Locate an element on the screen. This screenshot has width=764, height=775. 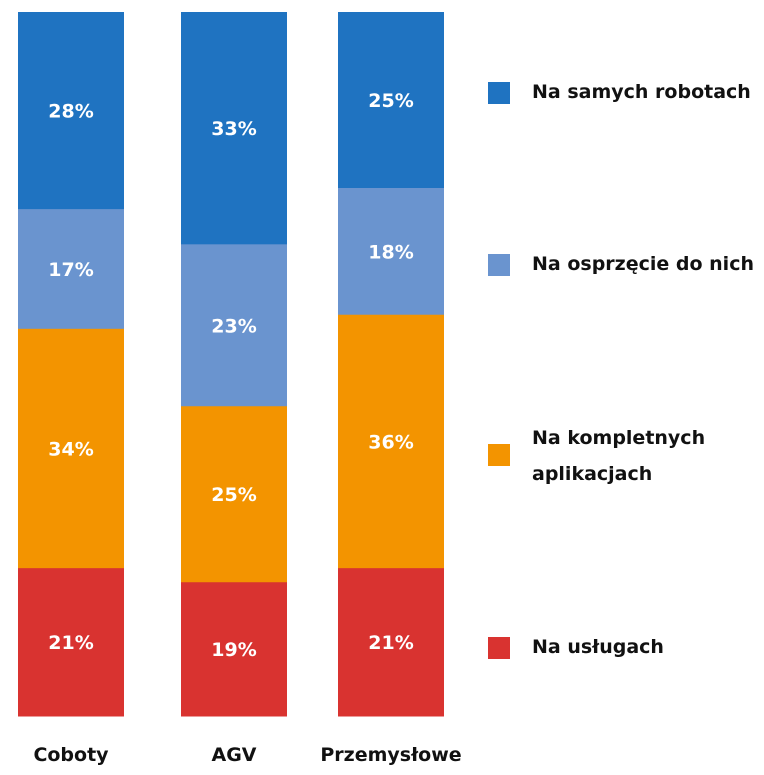
data-label-coboty-4: 21% is located at coordinates (70, 643).